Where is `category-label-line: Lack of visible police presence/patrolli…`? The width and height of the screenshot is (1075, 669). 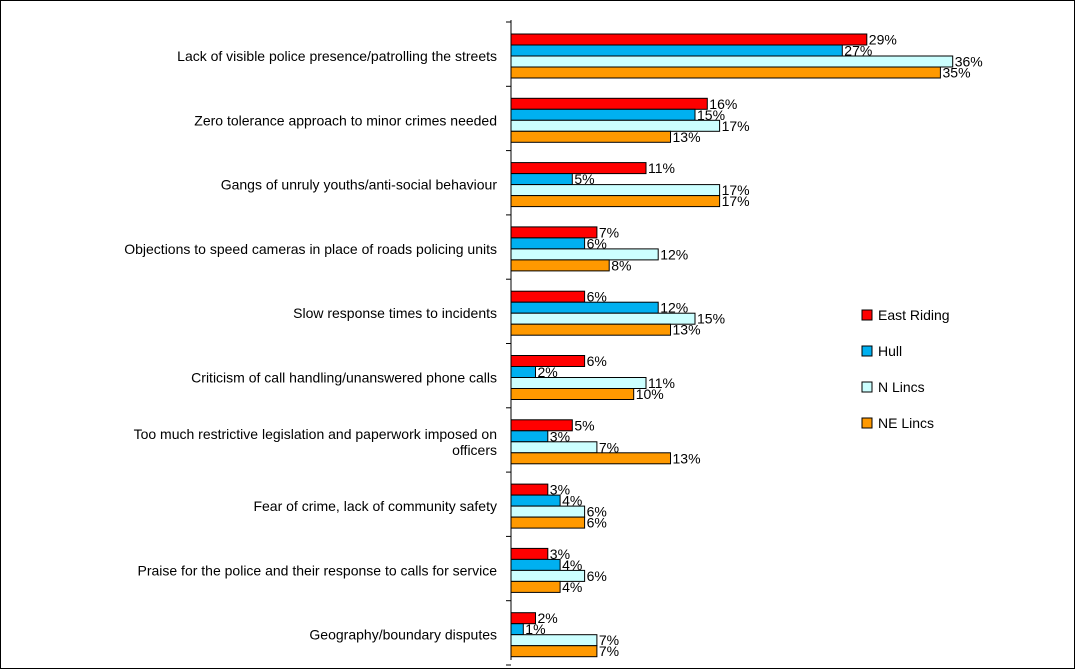 category-label-line: Lack of visible police presence/patrolli… is located at coordinates (337, 56).